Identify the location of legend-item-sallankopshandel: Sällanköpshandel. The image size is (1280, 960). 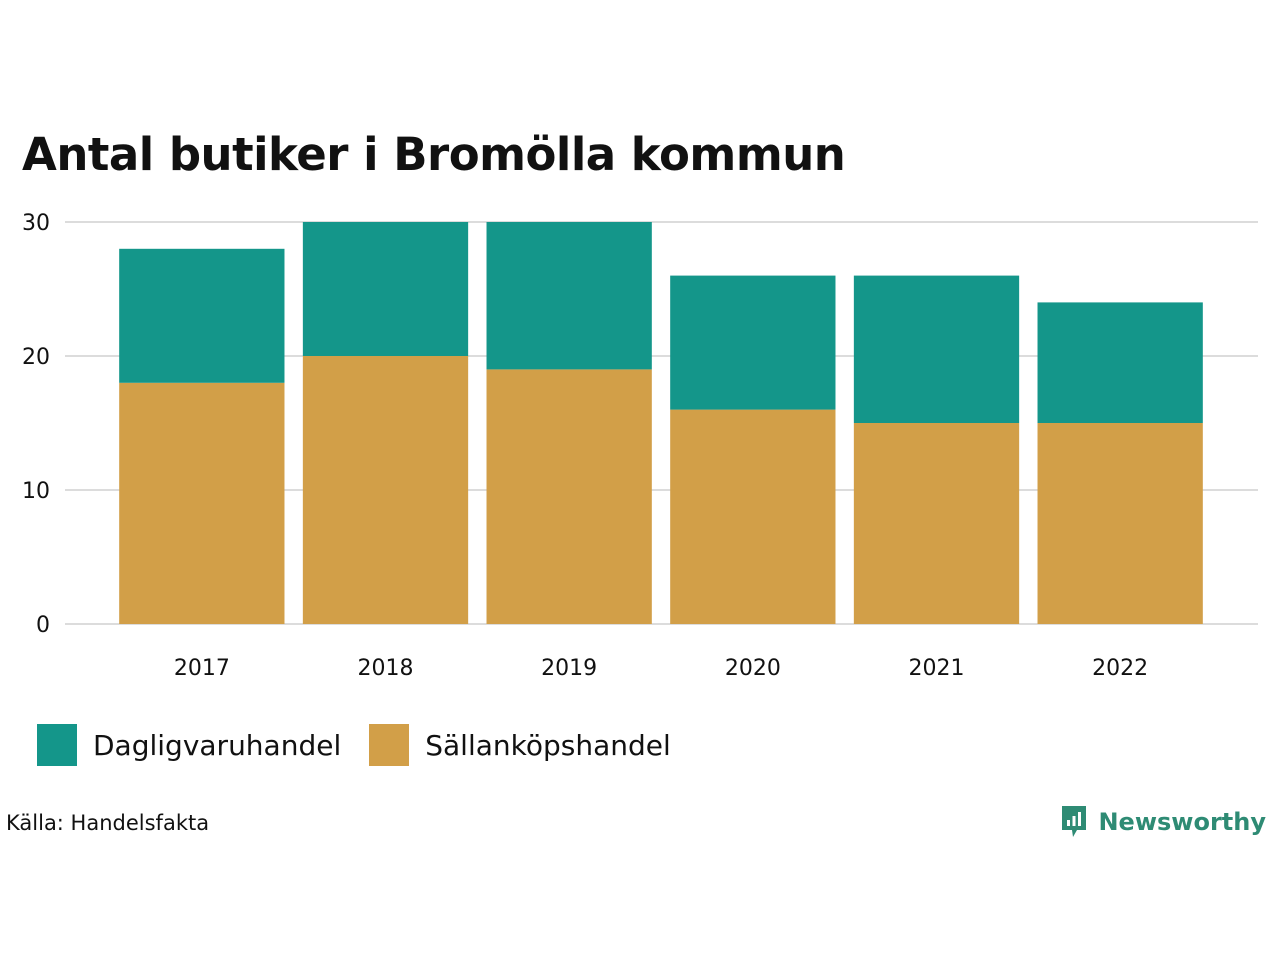
(520, 745).